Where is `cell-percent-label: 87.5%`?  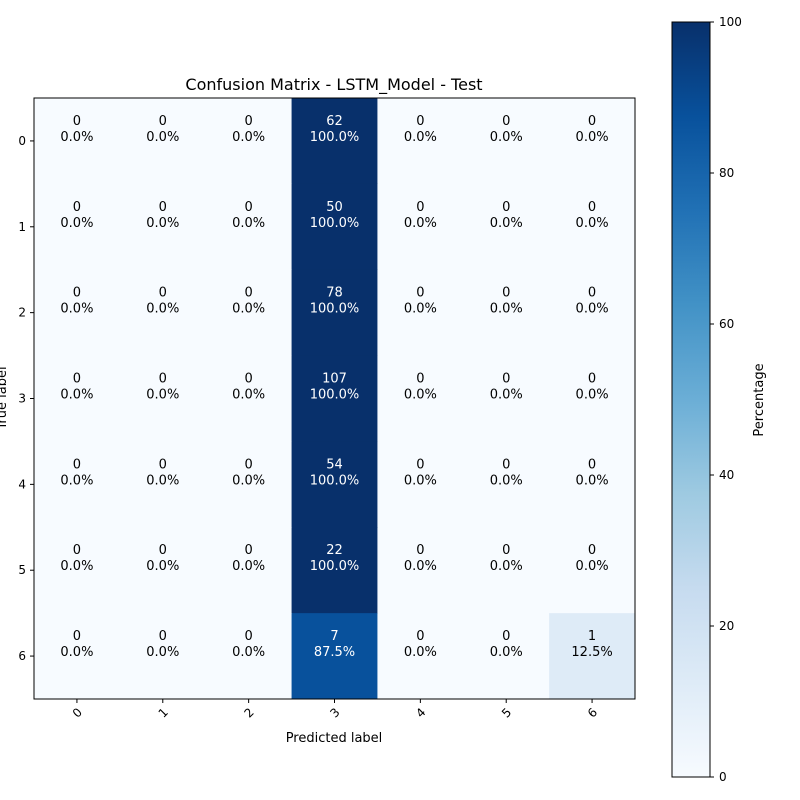
cell-percent-label: 87.5% is located at coordinates (334, 652).